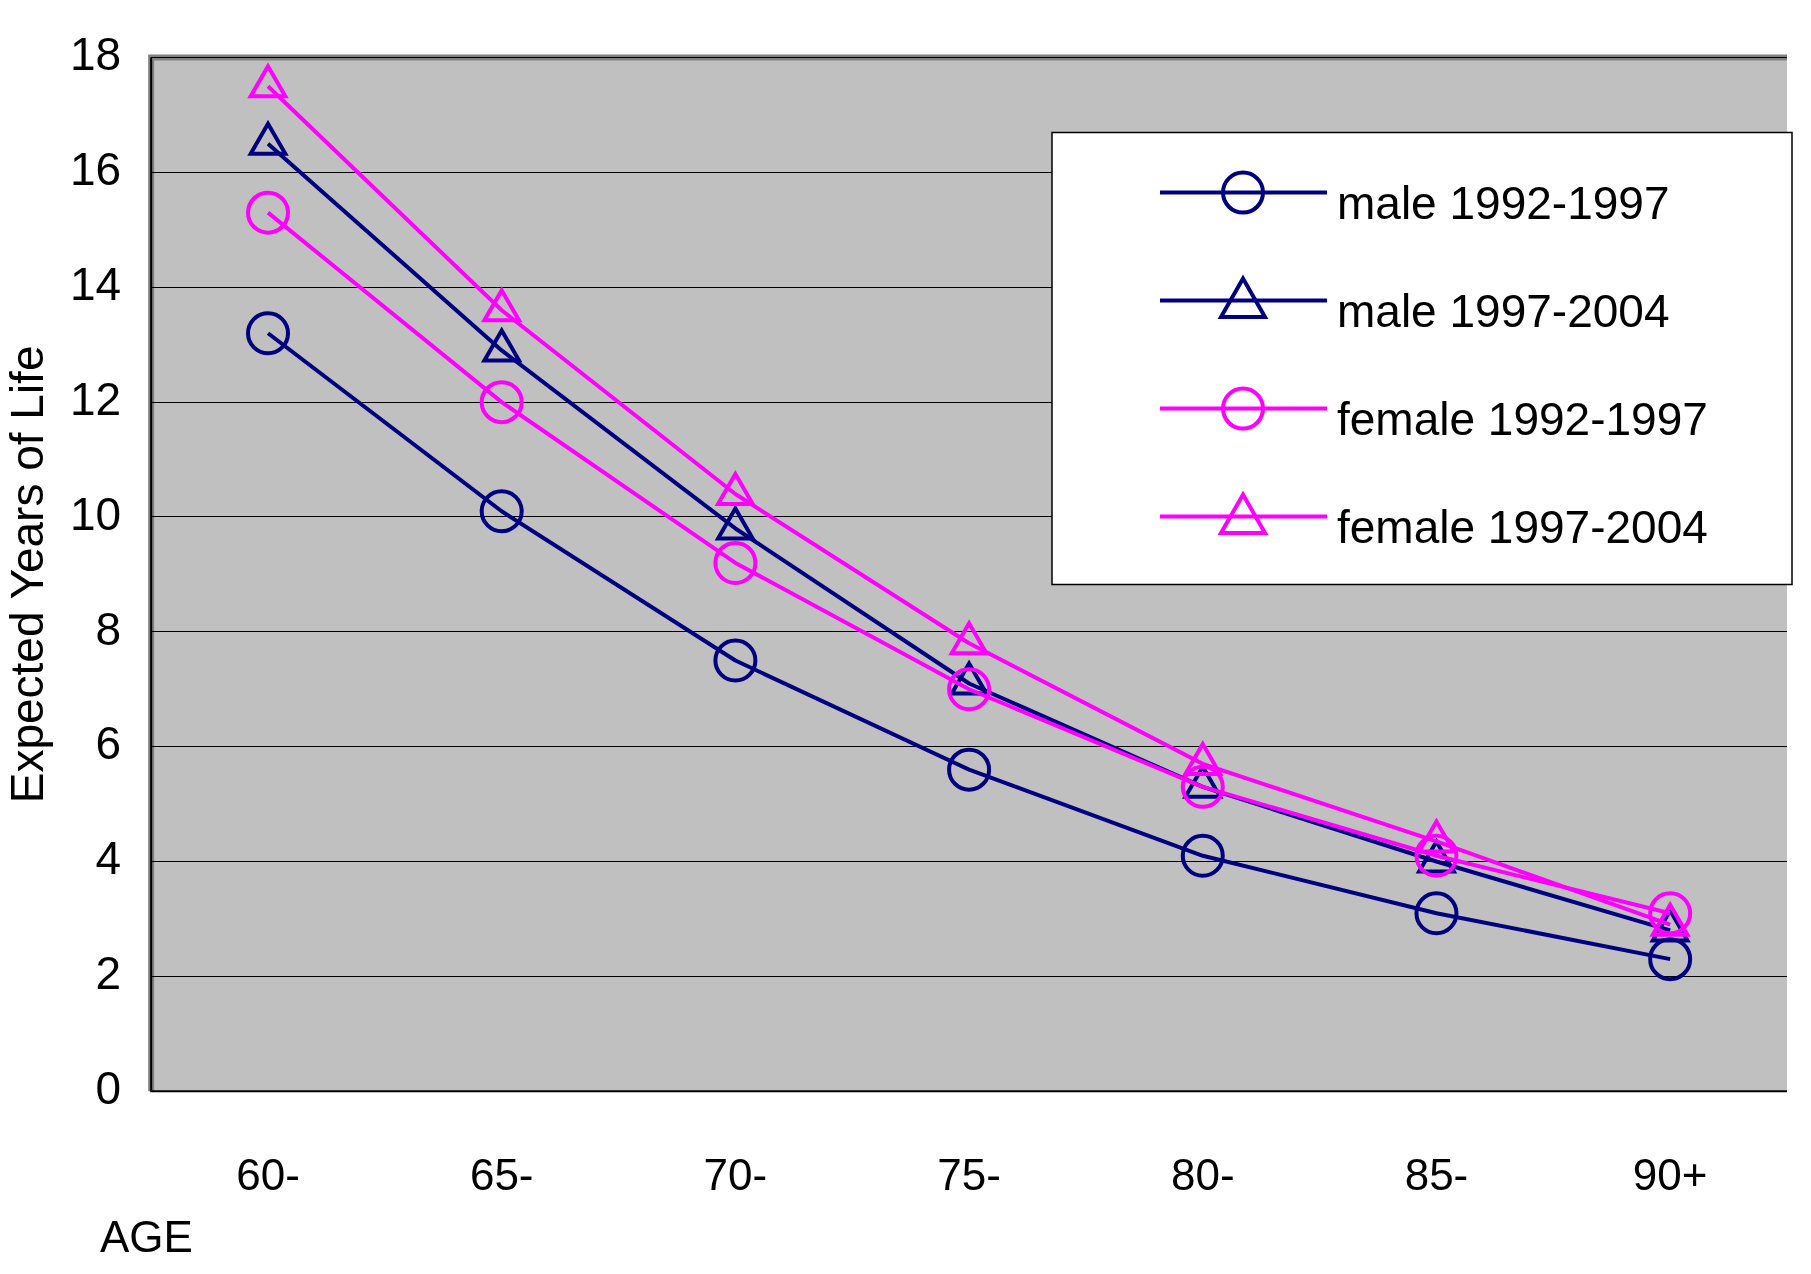 This screenshot has height=1274, width=1811. What do you see at coordinates (95, 169) in the screenshot?
I see `y-tick-label: 16` at bounding box center [95, 169].